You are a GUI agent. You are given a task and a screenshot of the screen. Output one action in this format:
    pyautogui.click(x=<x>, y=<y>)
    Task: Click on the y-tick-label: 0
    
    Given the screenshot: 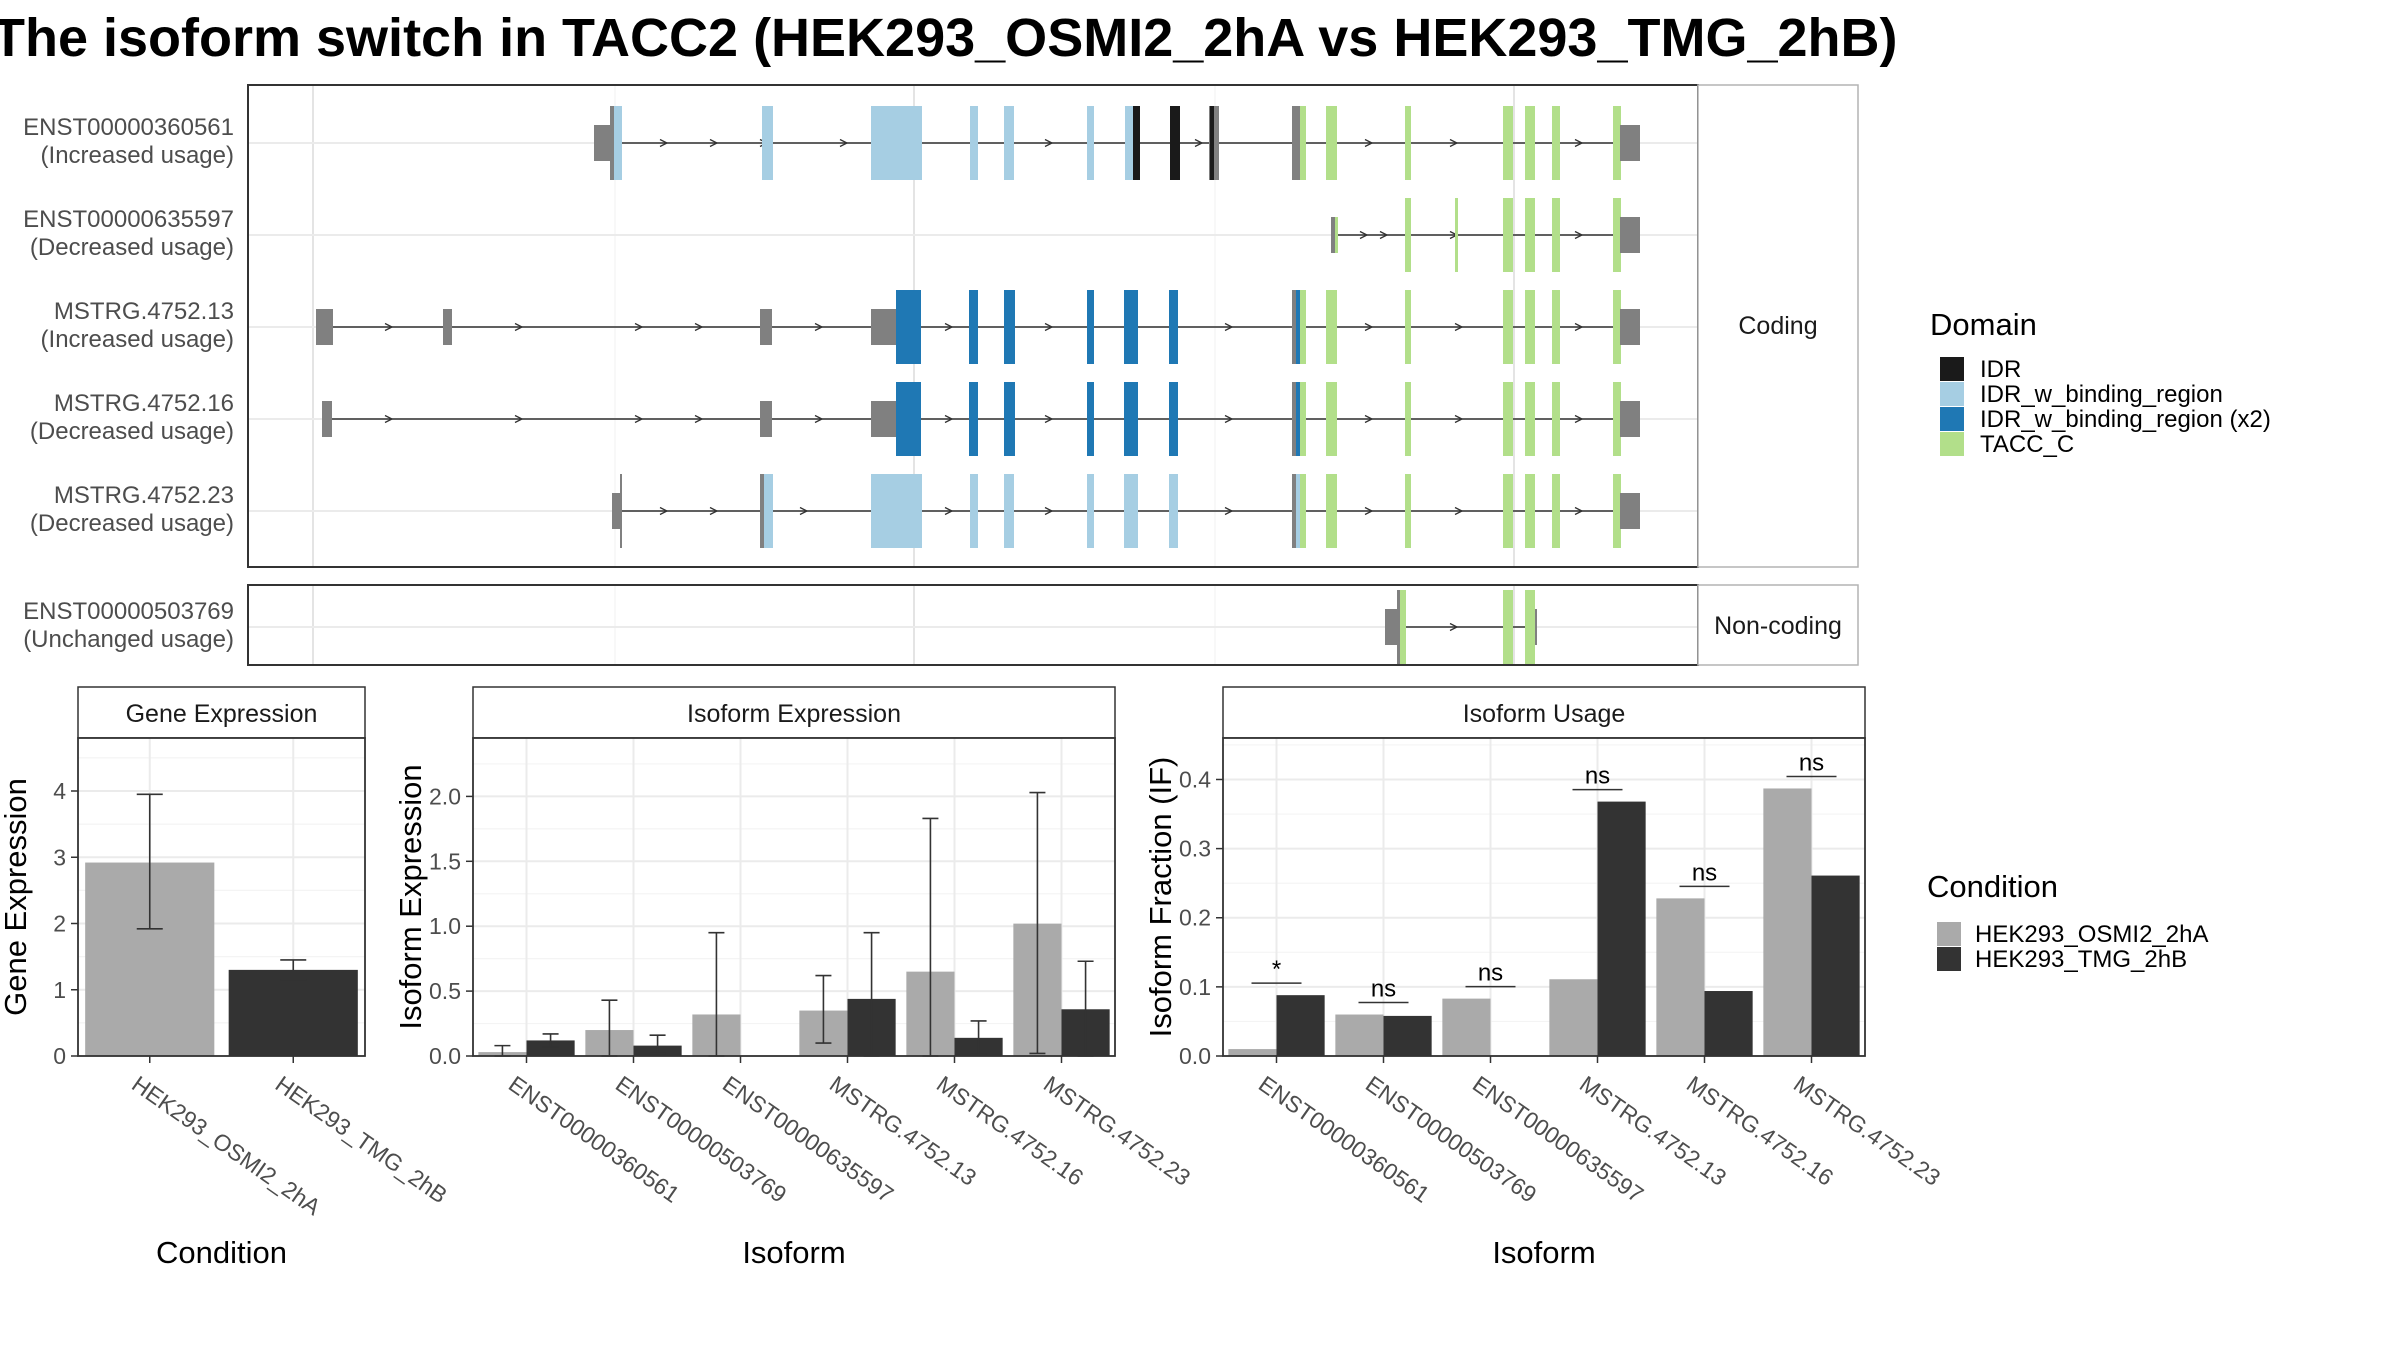 What is the action you would take?
    pyautogui.click(x=59, y=1056)
    